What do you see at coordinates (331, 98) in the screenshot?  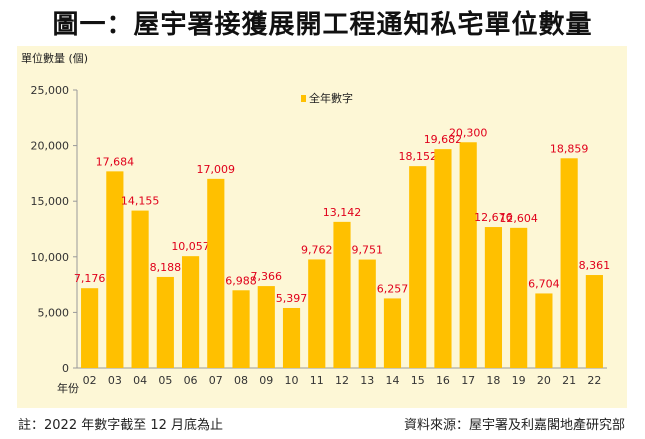 I see `legend-label: 全年數字` at bounding box center [331, 98].